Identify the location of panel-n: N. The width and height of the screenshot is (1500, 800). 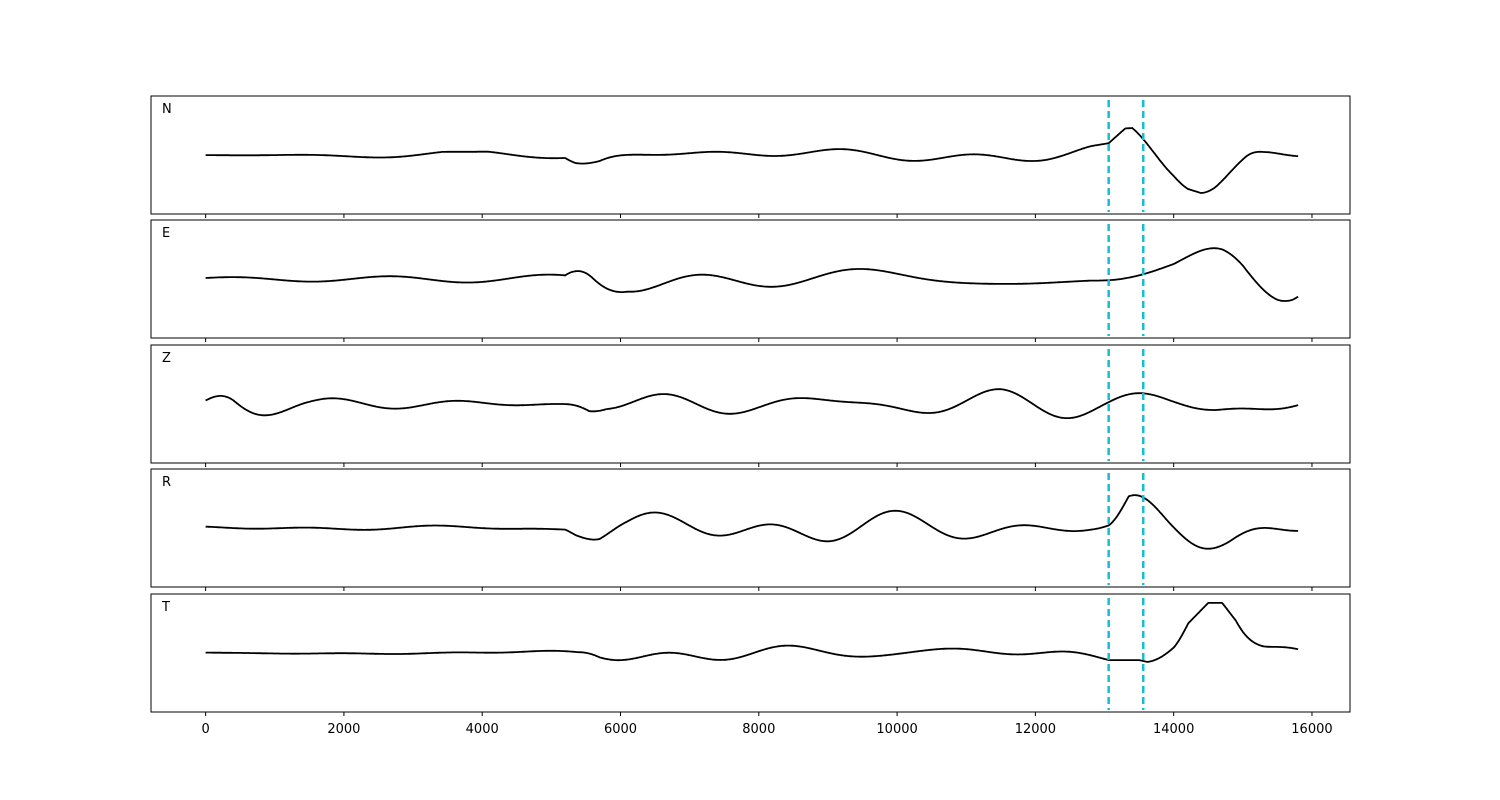
(750, 156).